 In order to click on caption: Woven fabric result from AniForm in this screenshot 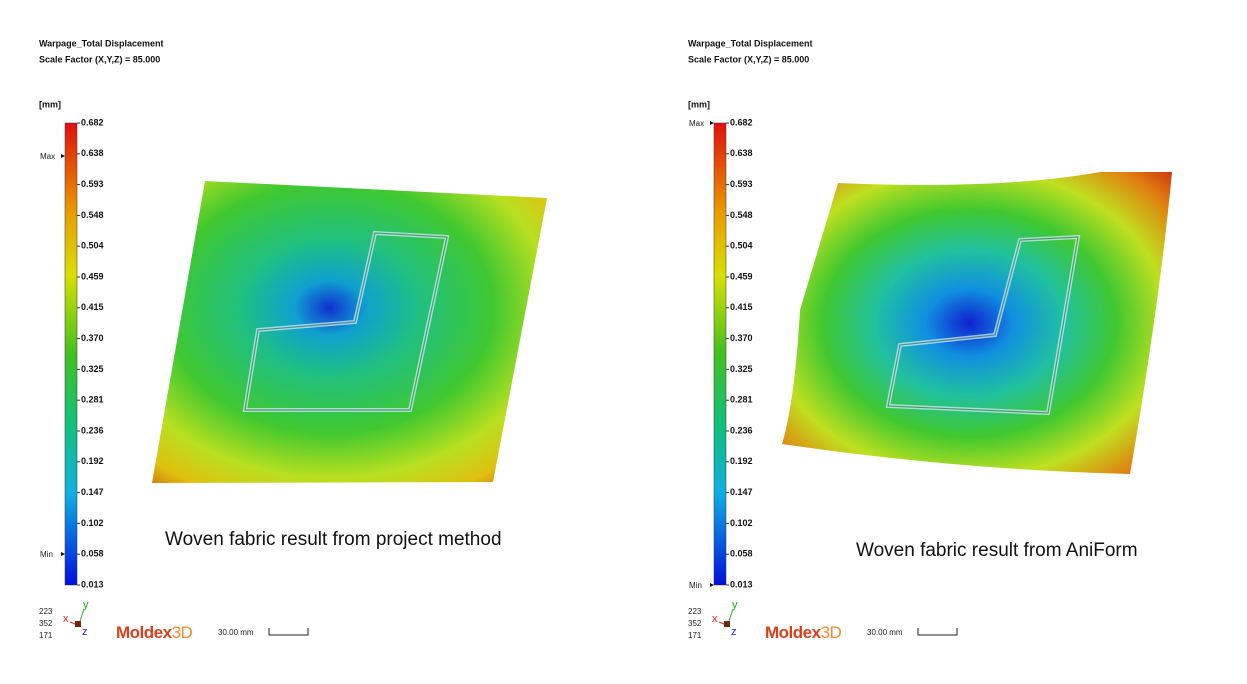, I will do `click(997, 550)`.